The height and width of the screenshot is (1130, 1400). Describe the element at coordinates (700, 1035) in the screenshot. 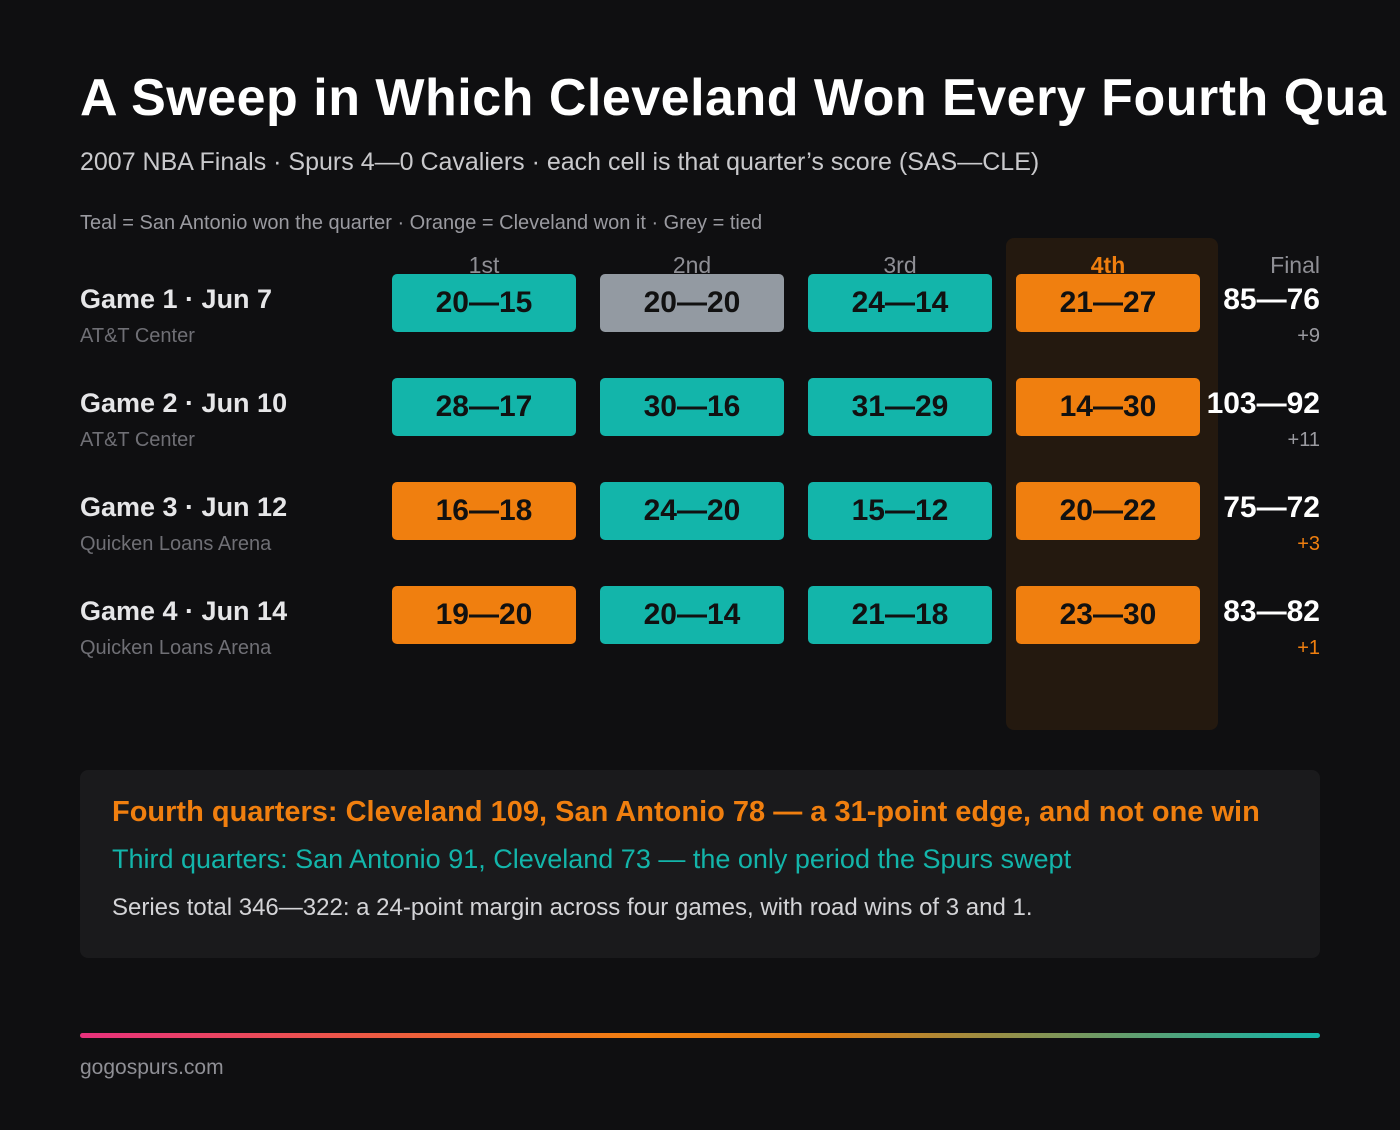

I see `gradient-divider` at that location.